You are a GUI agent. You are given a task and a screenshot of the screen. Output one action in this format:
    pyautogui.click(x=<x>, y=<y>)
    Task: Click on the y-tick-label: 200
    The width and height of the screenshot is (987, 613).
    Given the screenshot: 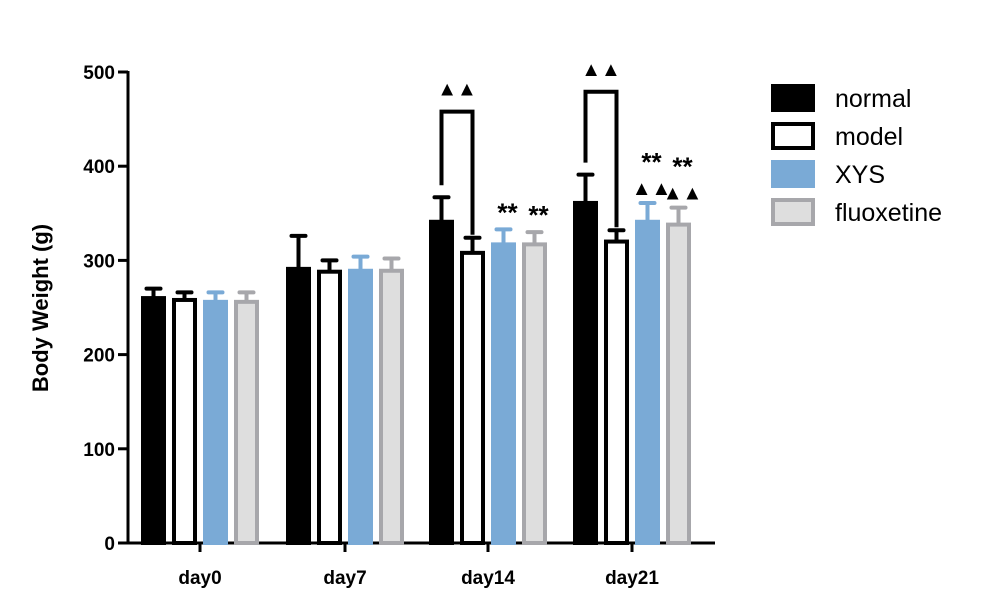 What is the action you would take?
    pyautogui.click(x=99, y=356)
    